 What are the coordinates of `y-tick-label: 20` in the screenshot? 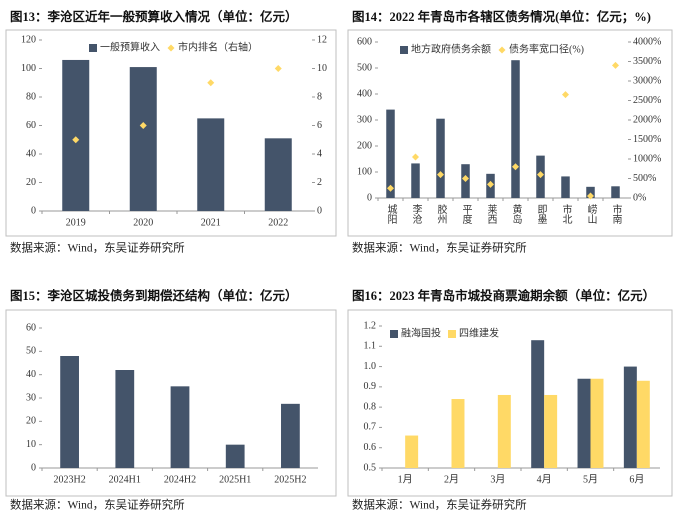 It's located at (31, 421).